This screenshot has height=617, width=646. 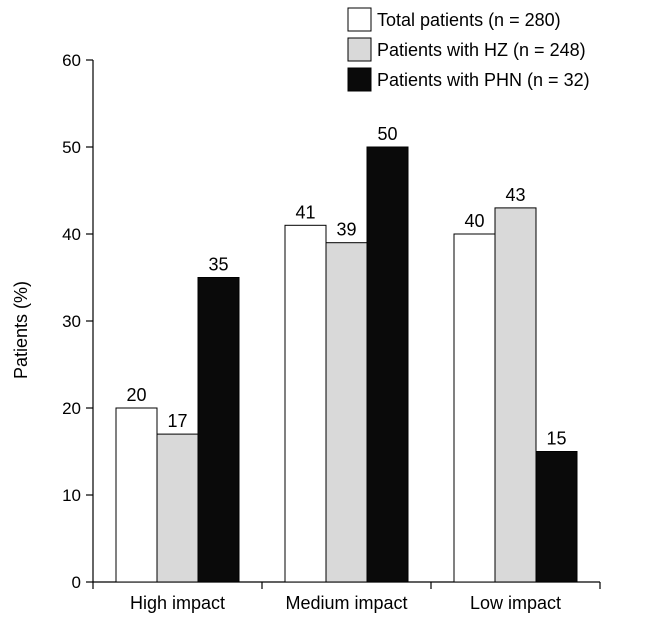 I want to click on value-label-medium-impact-series-2: 39, so click(x=346, y=230).